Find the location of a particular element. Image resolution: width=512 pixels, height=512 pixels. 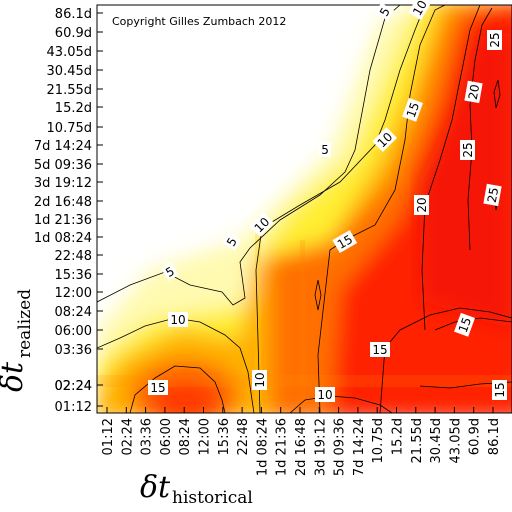

y-tick-label: 30.45d is located at coordinates (69, 71).